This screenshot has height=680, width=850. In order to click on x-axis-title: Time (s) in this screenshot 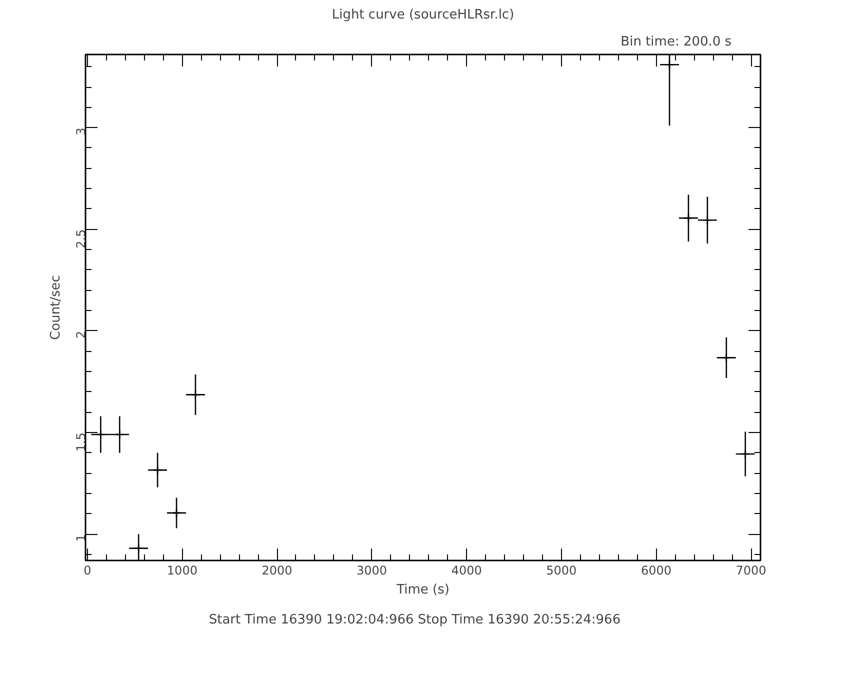, I will do `click(423, 590)`.